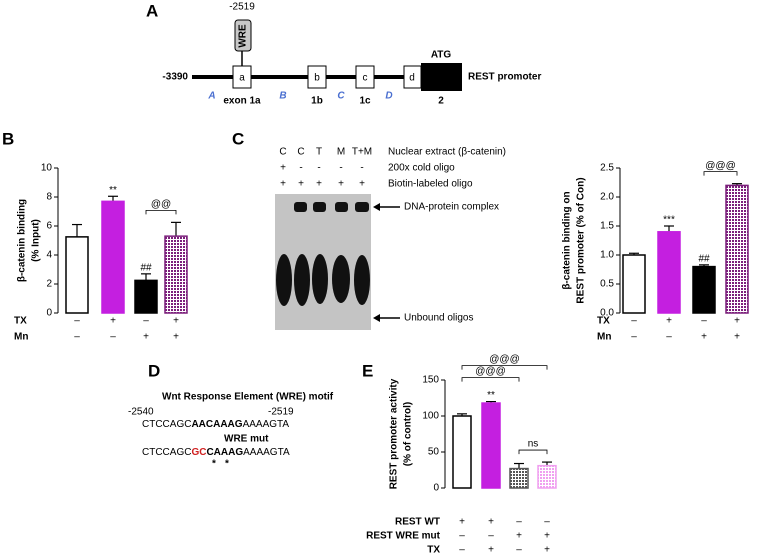 This screenshot has height=555, width=759. Describe the element at coordinates (242, 101) in the screenshot. I see `exon-name: exon 1a` at that location.